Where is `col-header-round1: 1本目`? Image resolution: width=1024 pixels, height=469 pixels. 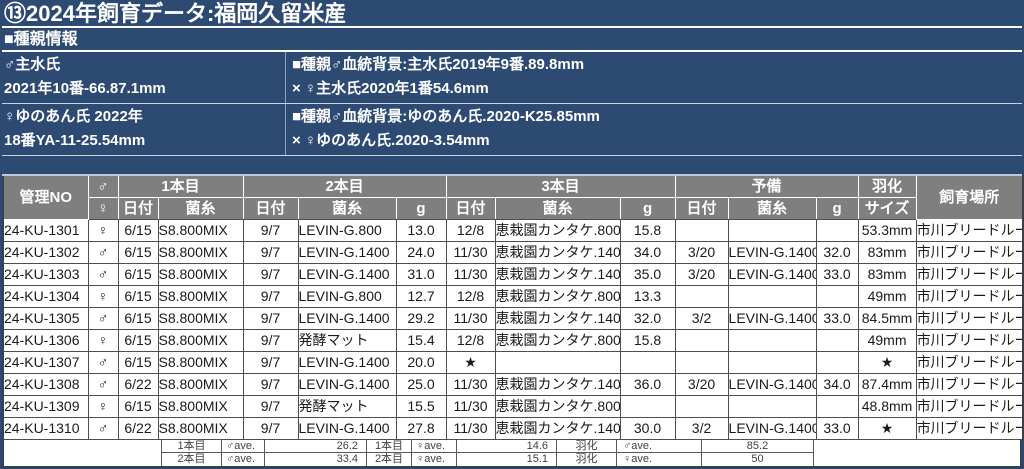
col-header-round1: 1本目 is located at coordinates (180, 186).